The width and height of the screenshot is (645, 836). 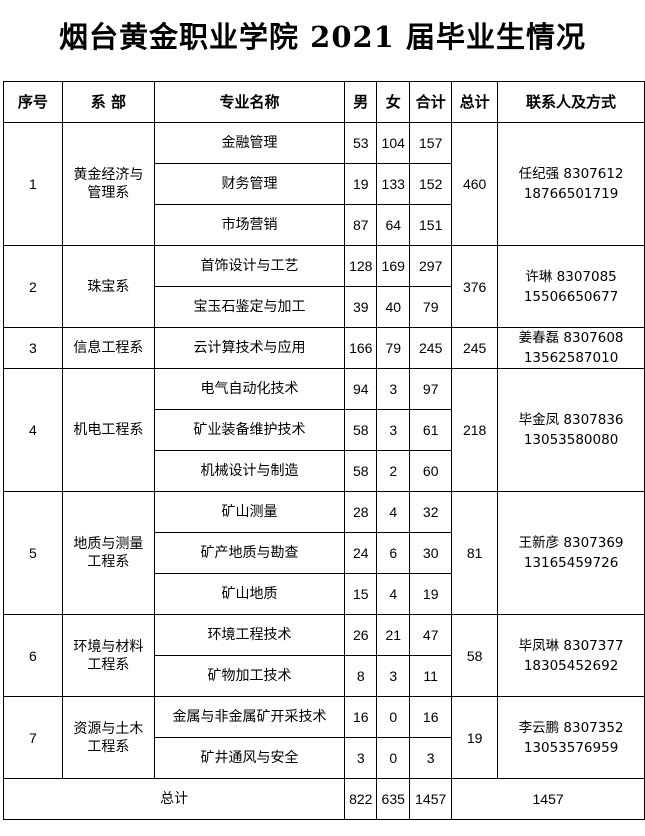 I want to click on table-row: 矿井通风与安全 3 0 3, so click(x=324, y=758).